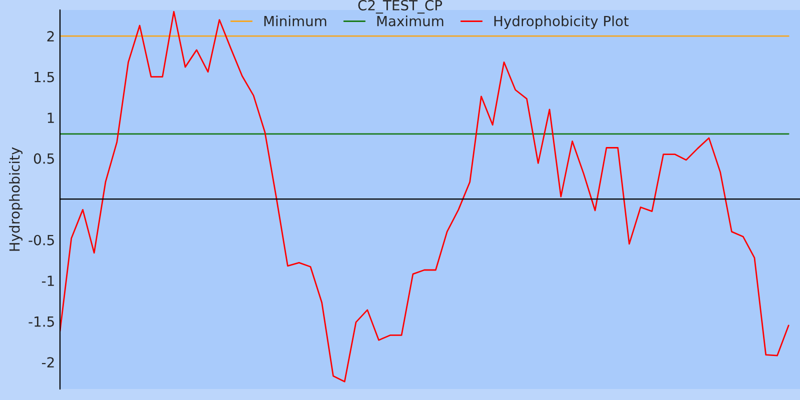 This screenshot has height=400, width=800. Describe the element at coordinates (410, 21) in the screenshot. I see `legend-label: Maximum` at that location.